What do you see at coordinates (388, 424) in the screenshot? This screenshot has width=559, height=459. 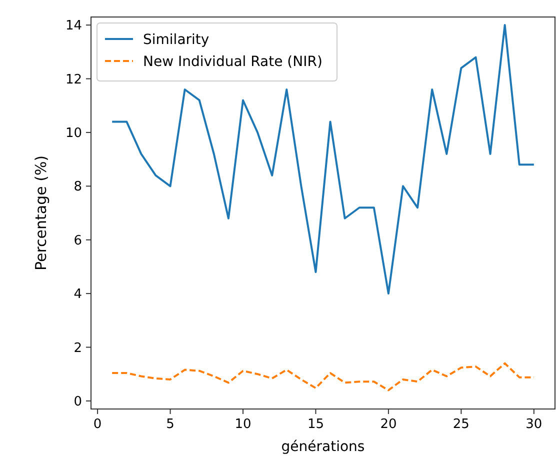 I see `x-tick-label: 20` at bounding box center [388, 424].